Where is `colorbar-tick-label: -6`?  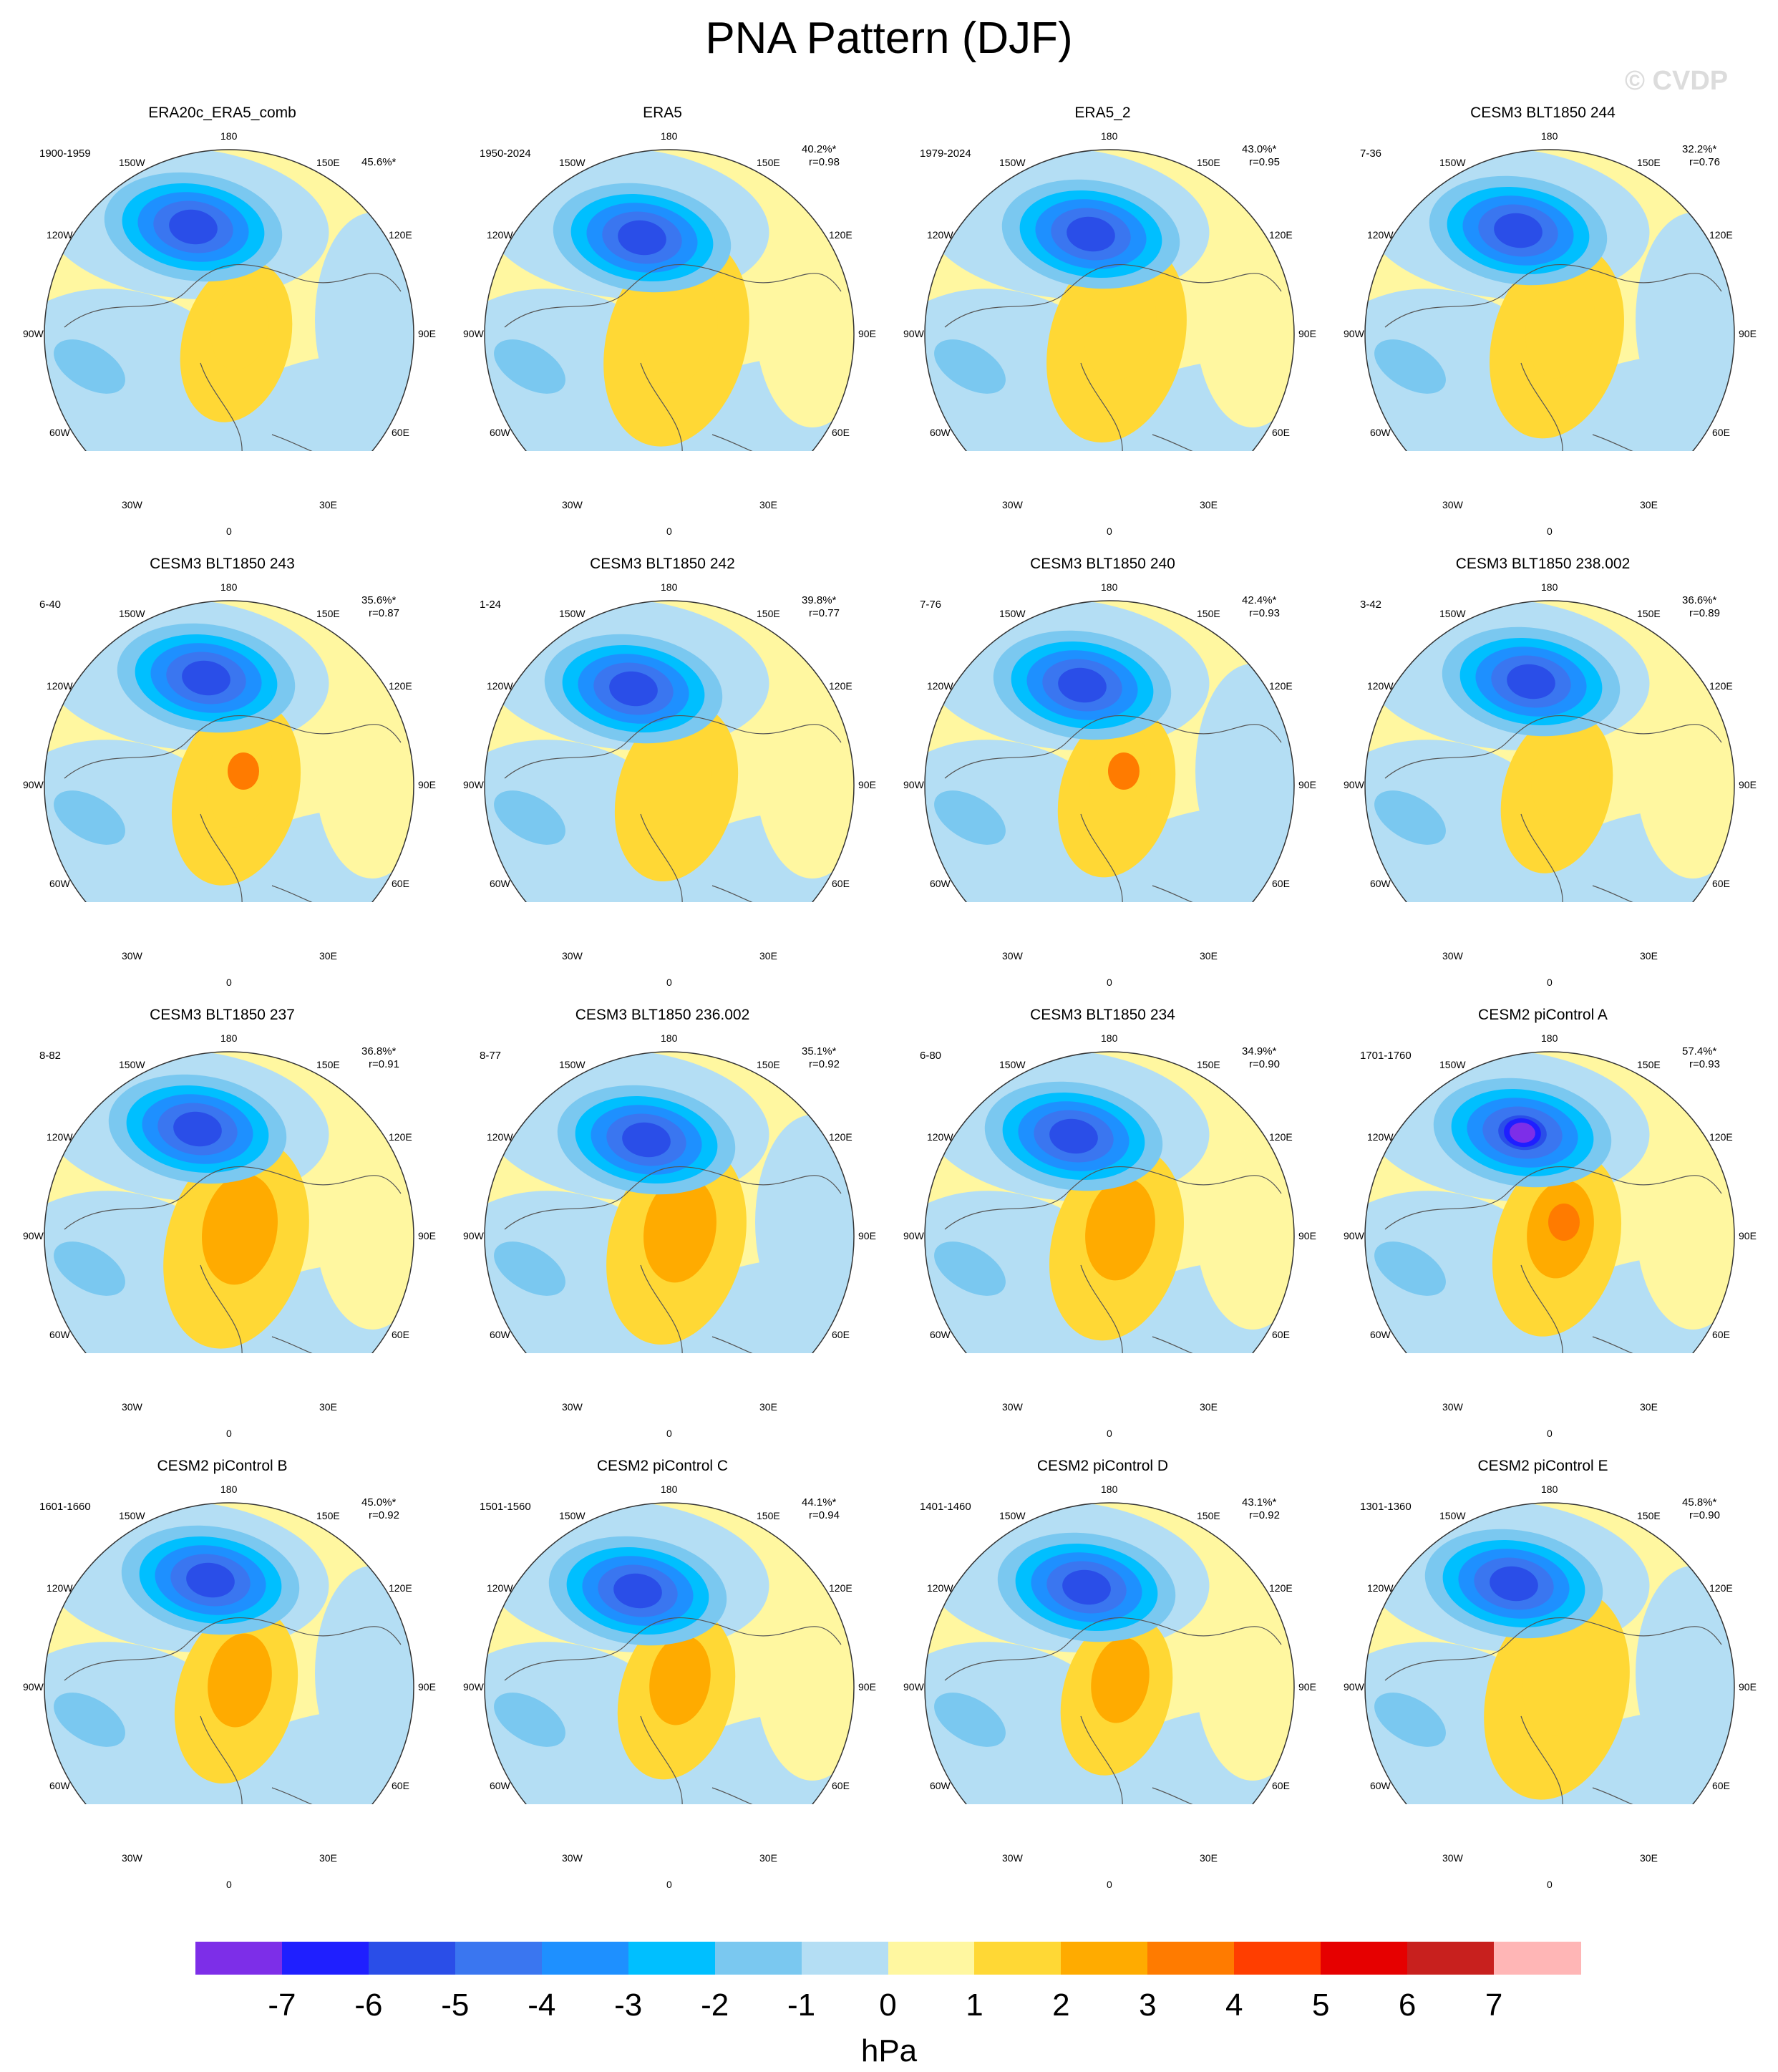 colorbar-tick-label: -6 is located at coordinates (368, 2005).